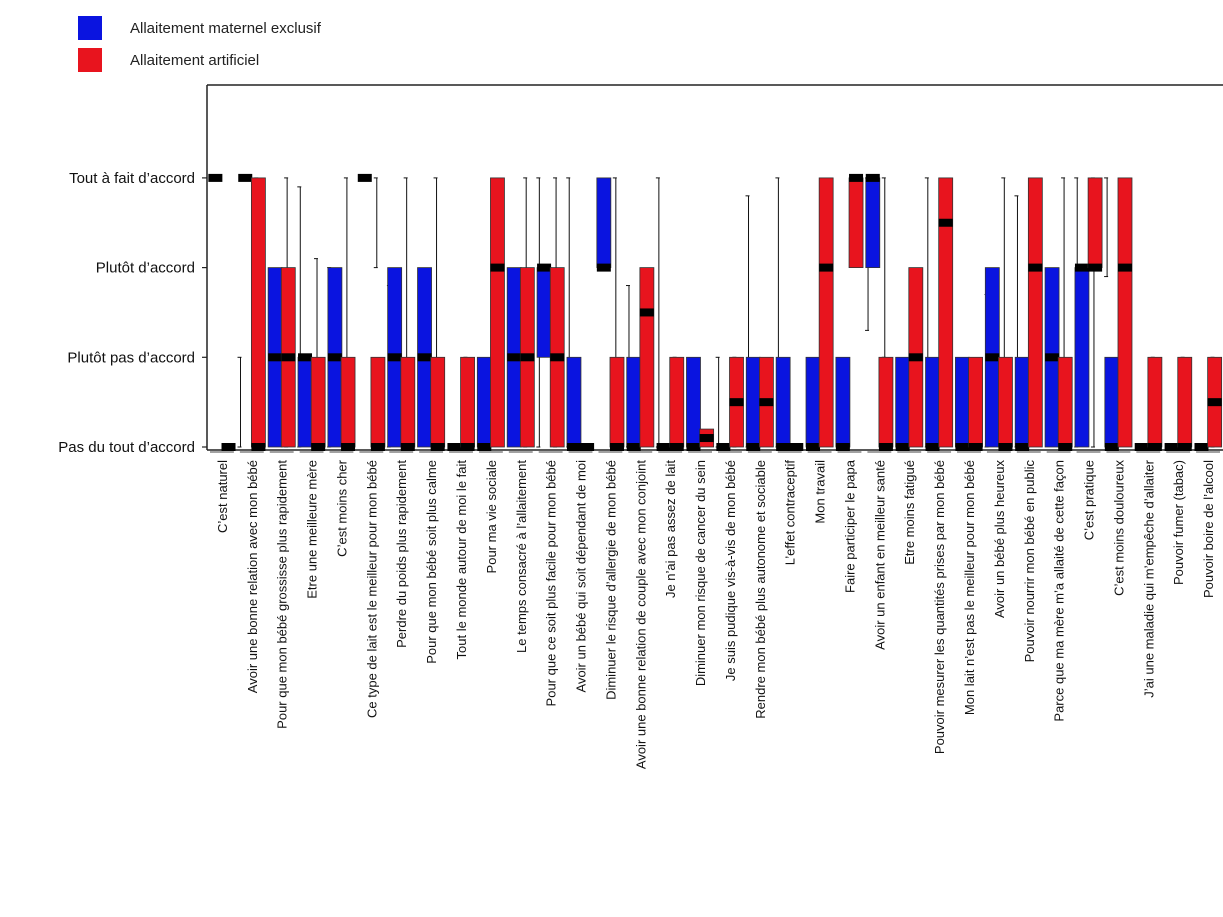 The height and width of the screenshot is (917, 1223). What do you see at coordinates (1029, 561) in the screenshot?
I see `category-label: Pouvoir nourrir mon bébé en public` at bounding box center [1029, 561].